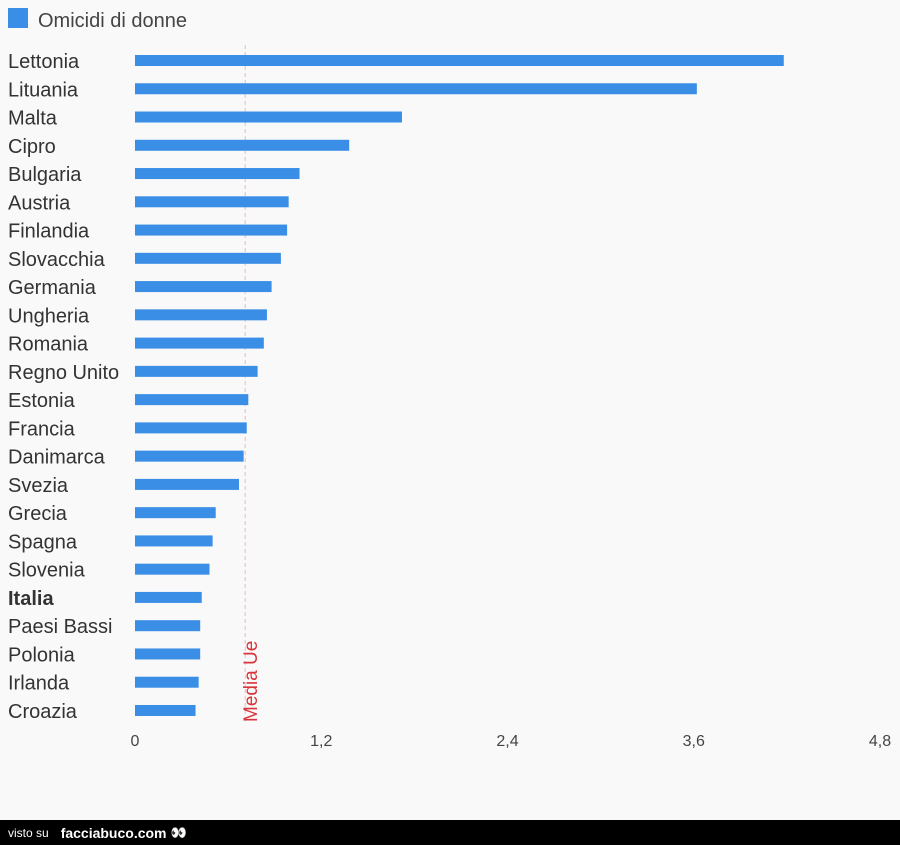  Describe the element at coordinates (57, 260) in the screenshot. I see `category-label: Slovacchia` at that location.